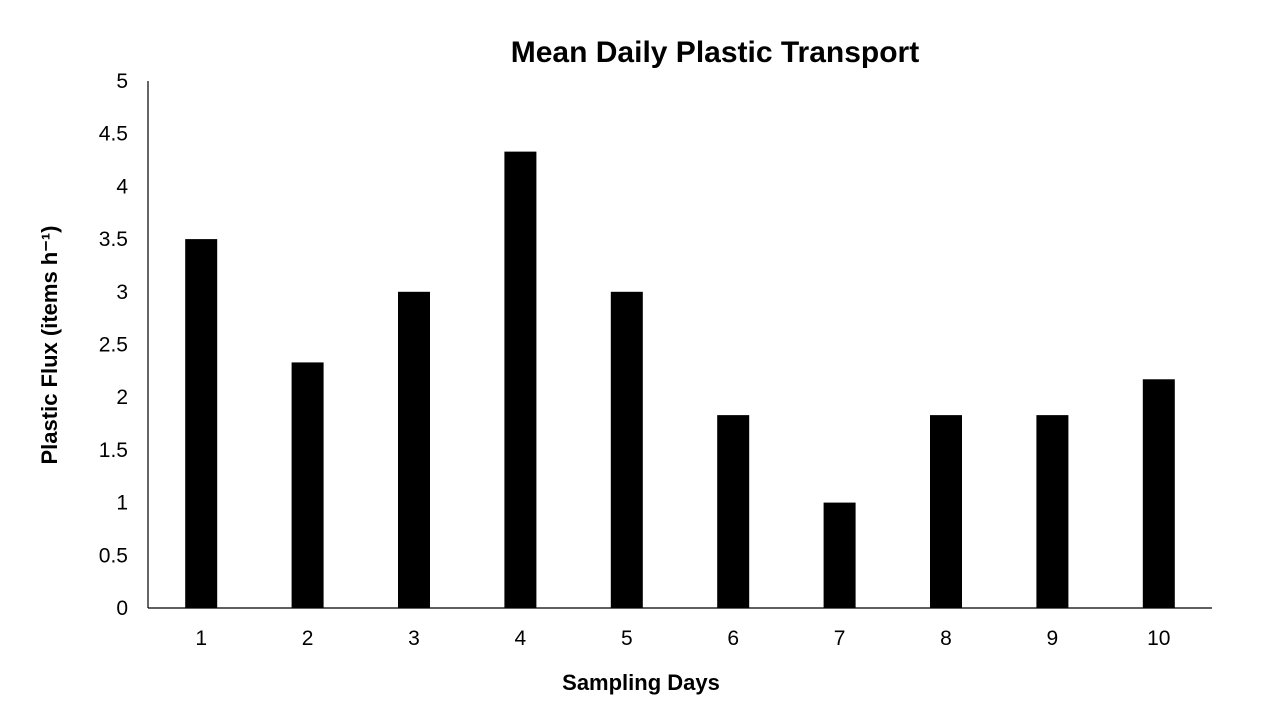  Describe the element at coordinates (49, 345) in the screenshot. I see `y-axis-title: Plastic Flux (items h⁻¹)` at that location.